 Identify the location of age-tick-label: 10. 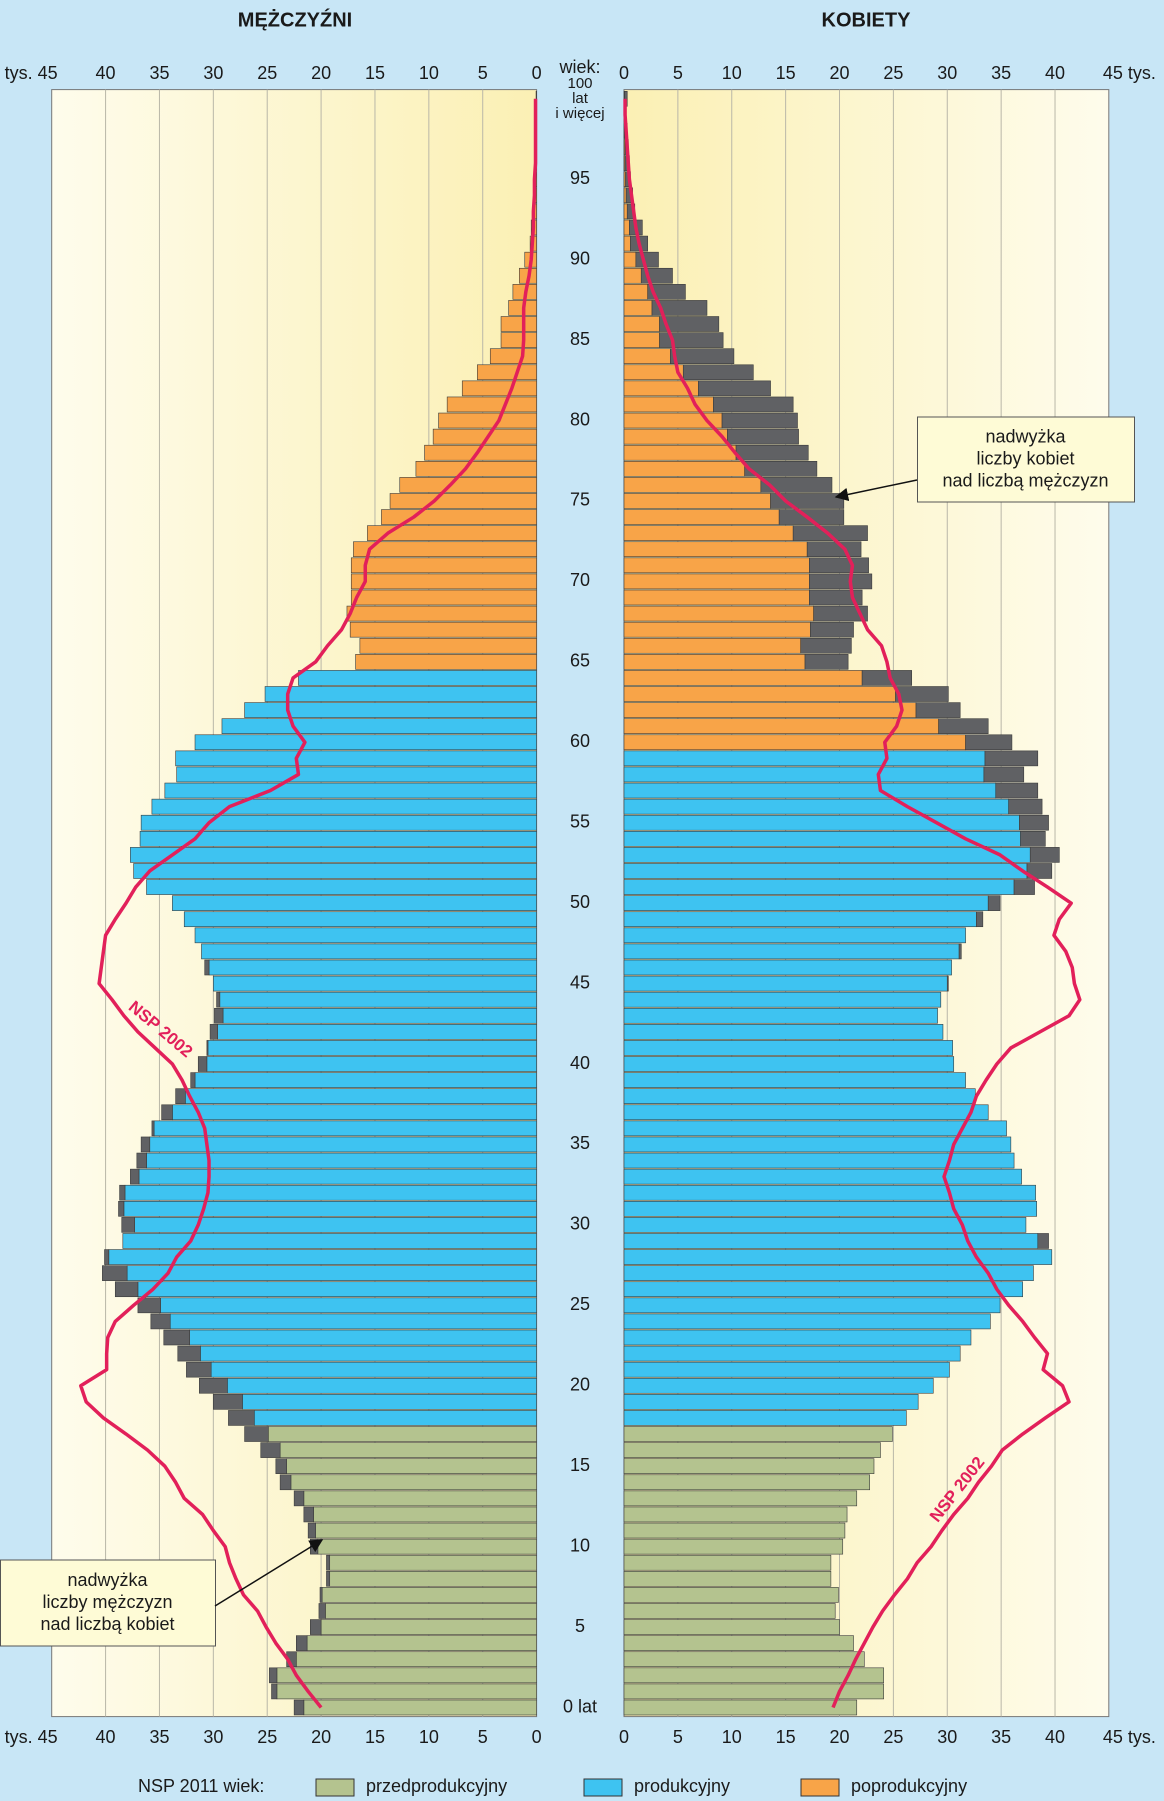
(580, 1545).